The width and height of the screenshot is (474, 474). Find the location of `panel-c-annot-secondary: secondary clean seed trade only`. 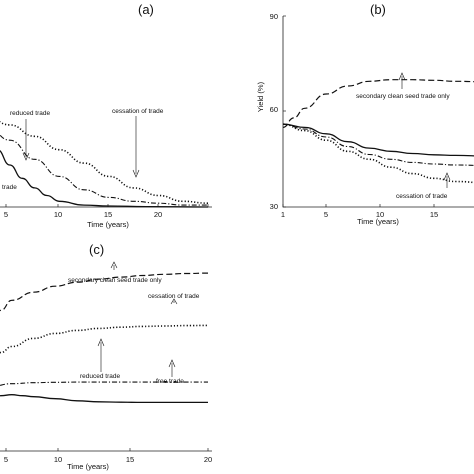

panel-c-annot-secondary: secondary clean seed trade only is located at coordinates (115, 280).